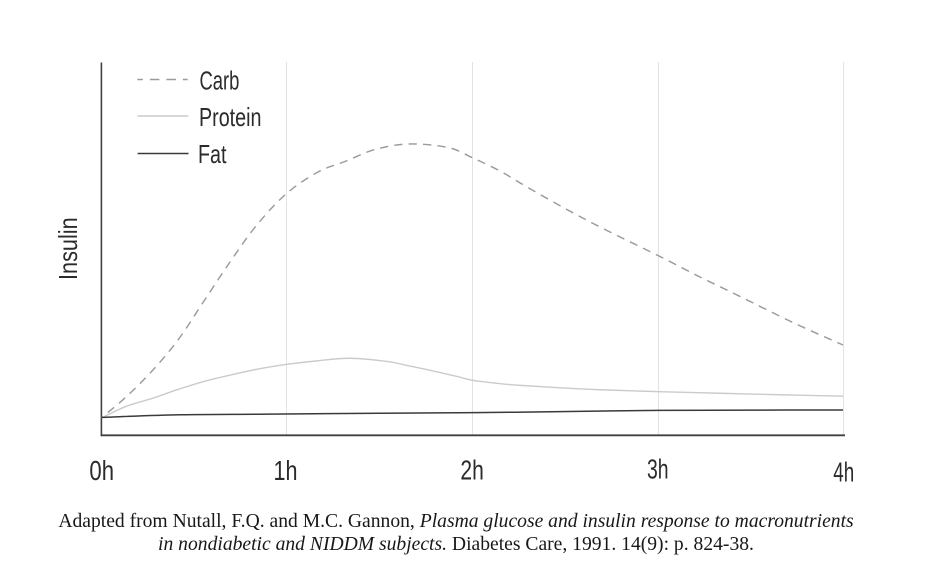  What do you see at coordinates (286, 472) in the screenshot?
I see `svg-text: 1h` at bounding box center [286, 472].